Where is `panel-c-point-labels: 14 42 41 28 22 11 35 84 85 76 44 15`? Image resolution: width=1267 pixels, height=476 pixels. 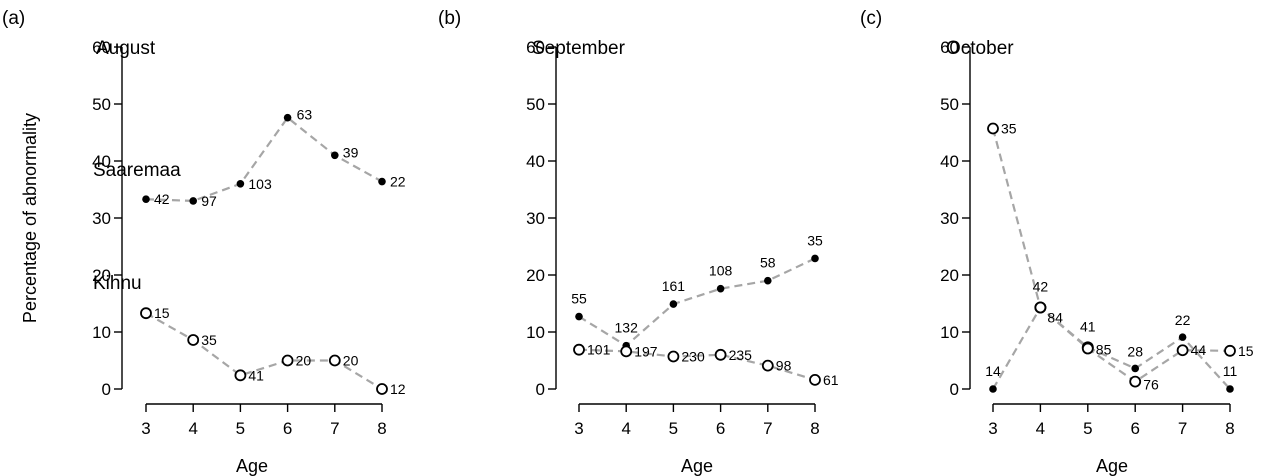
panel-c-point-labels: 14 42 41 28 22 11 35 84 85 76 44 15 is located at coordinates (1119, 257).